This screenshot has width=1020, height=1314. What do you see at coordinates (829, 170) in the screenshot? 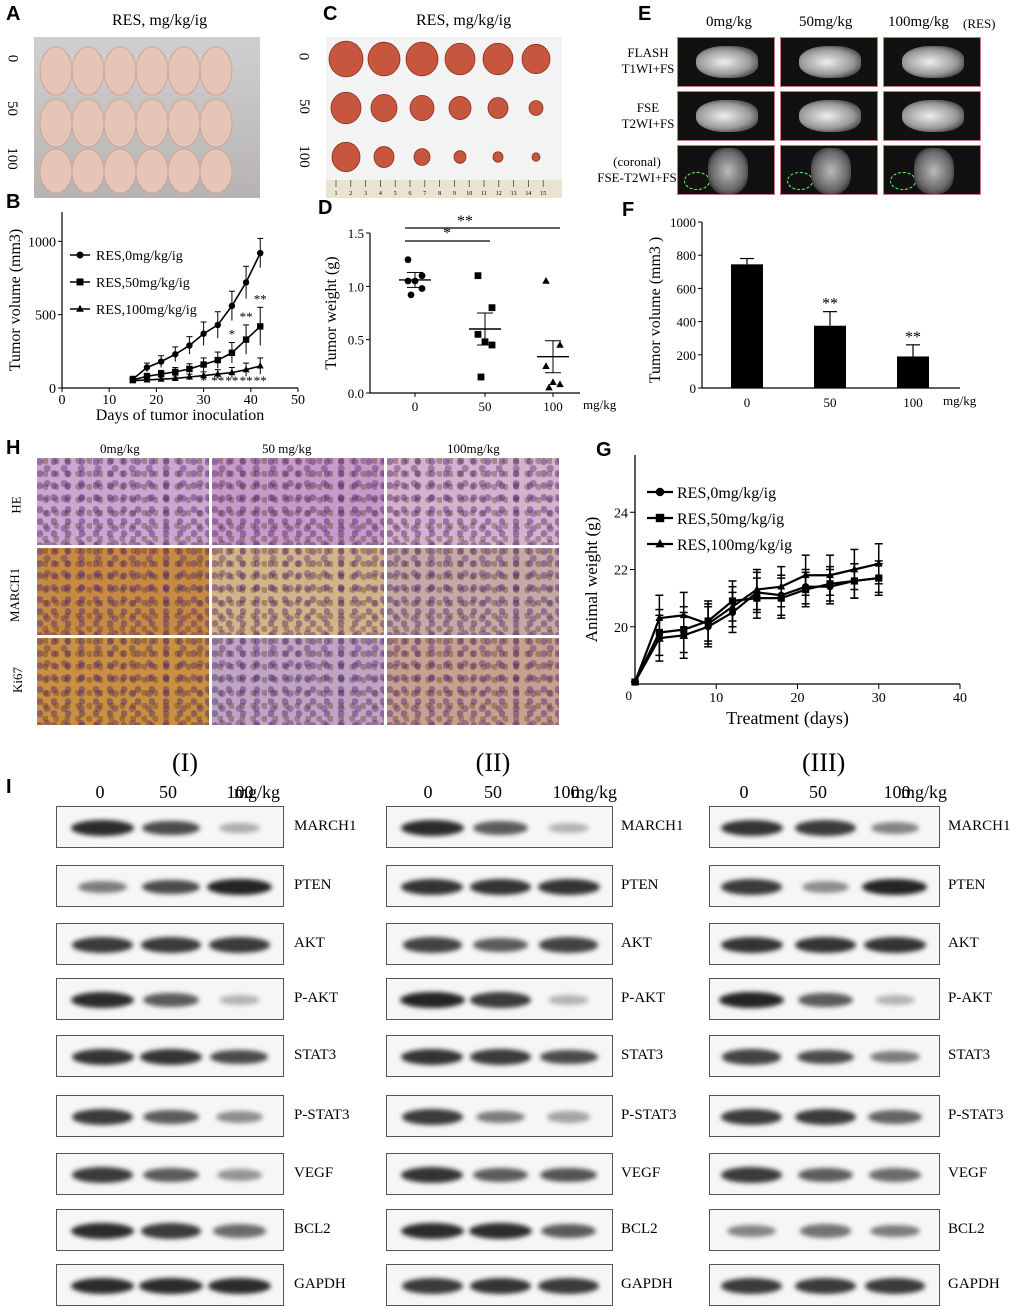
I see `mri-image` at bounding box center [829, 170].